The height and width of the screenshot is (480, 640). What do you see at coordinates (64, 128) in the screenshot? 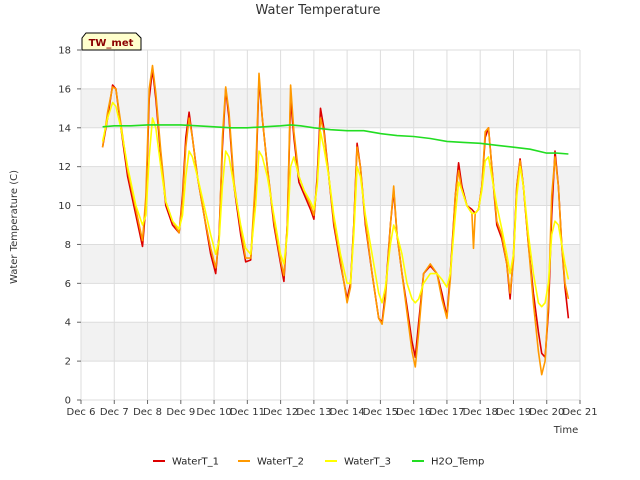
I see `y-tick-label: 14` at bounding box center [64, 128].